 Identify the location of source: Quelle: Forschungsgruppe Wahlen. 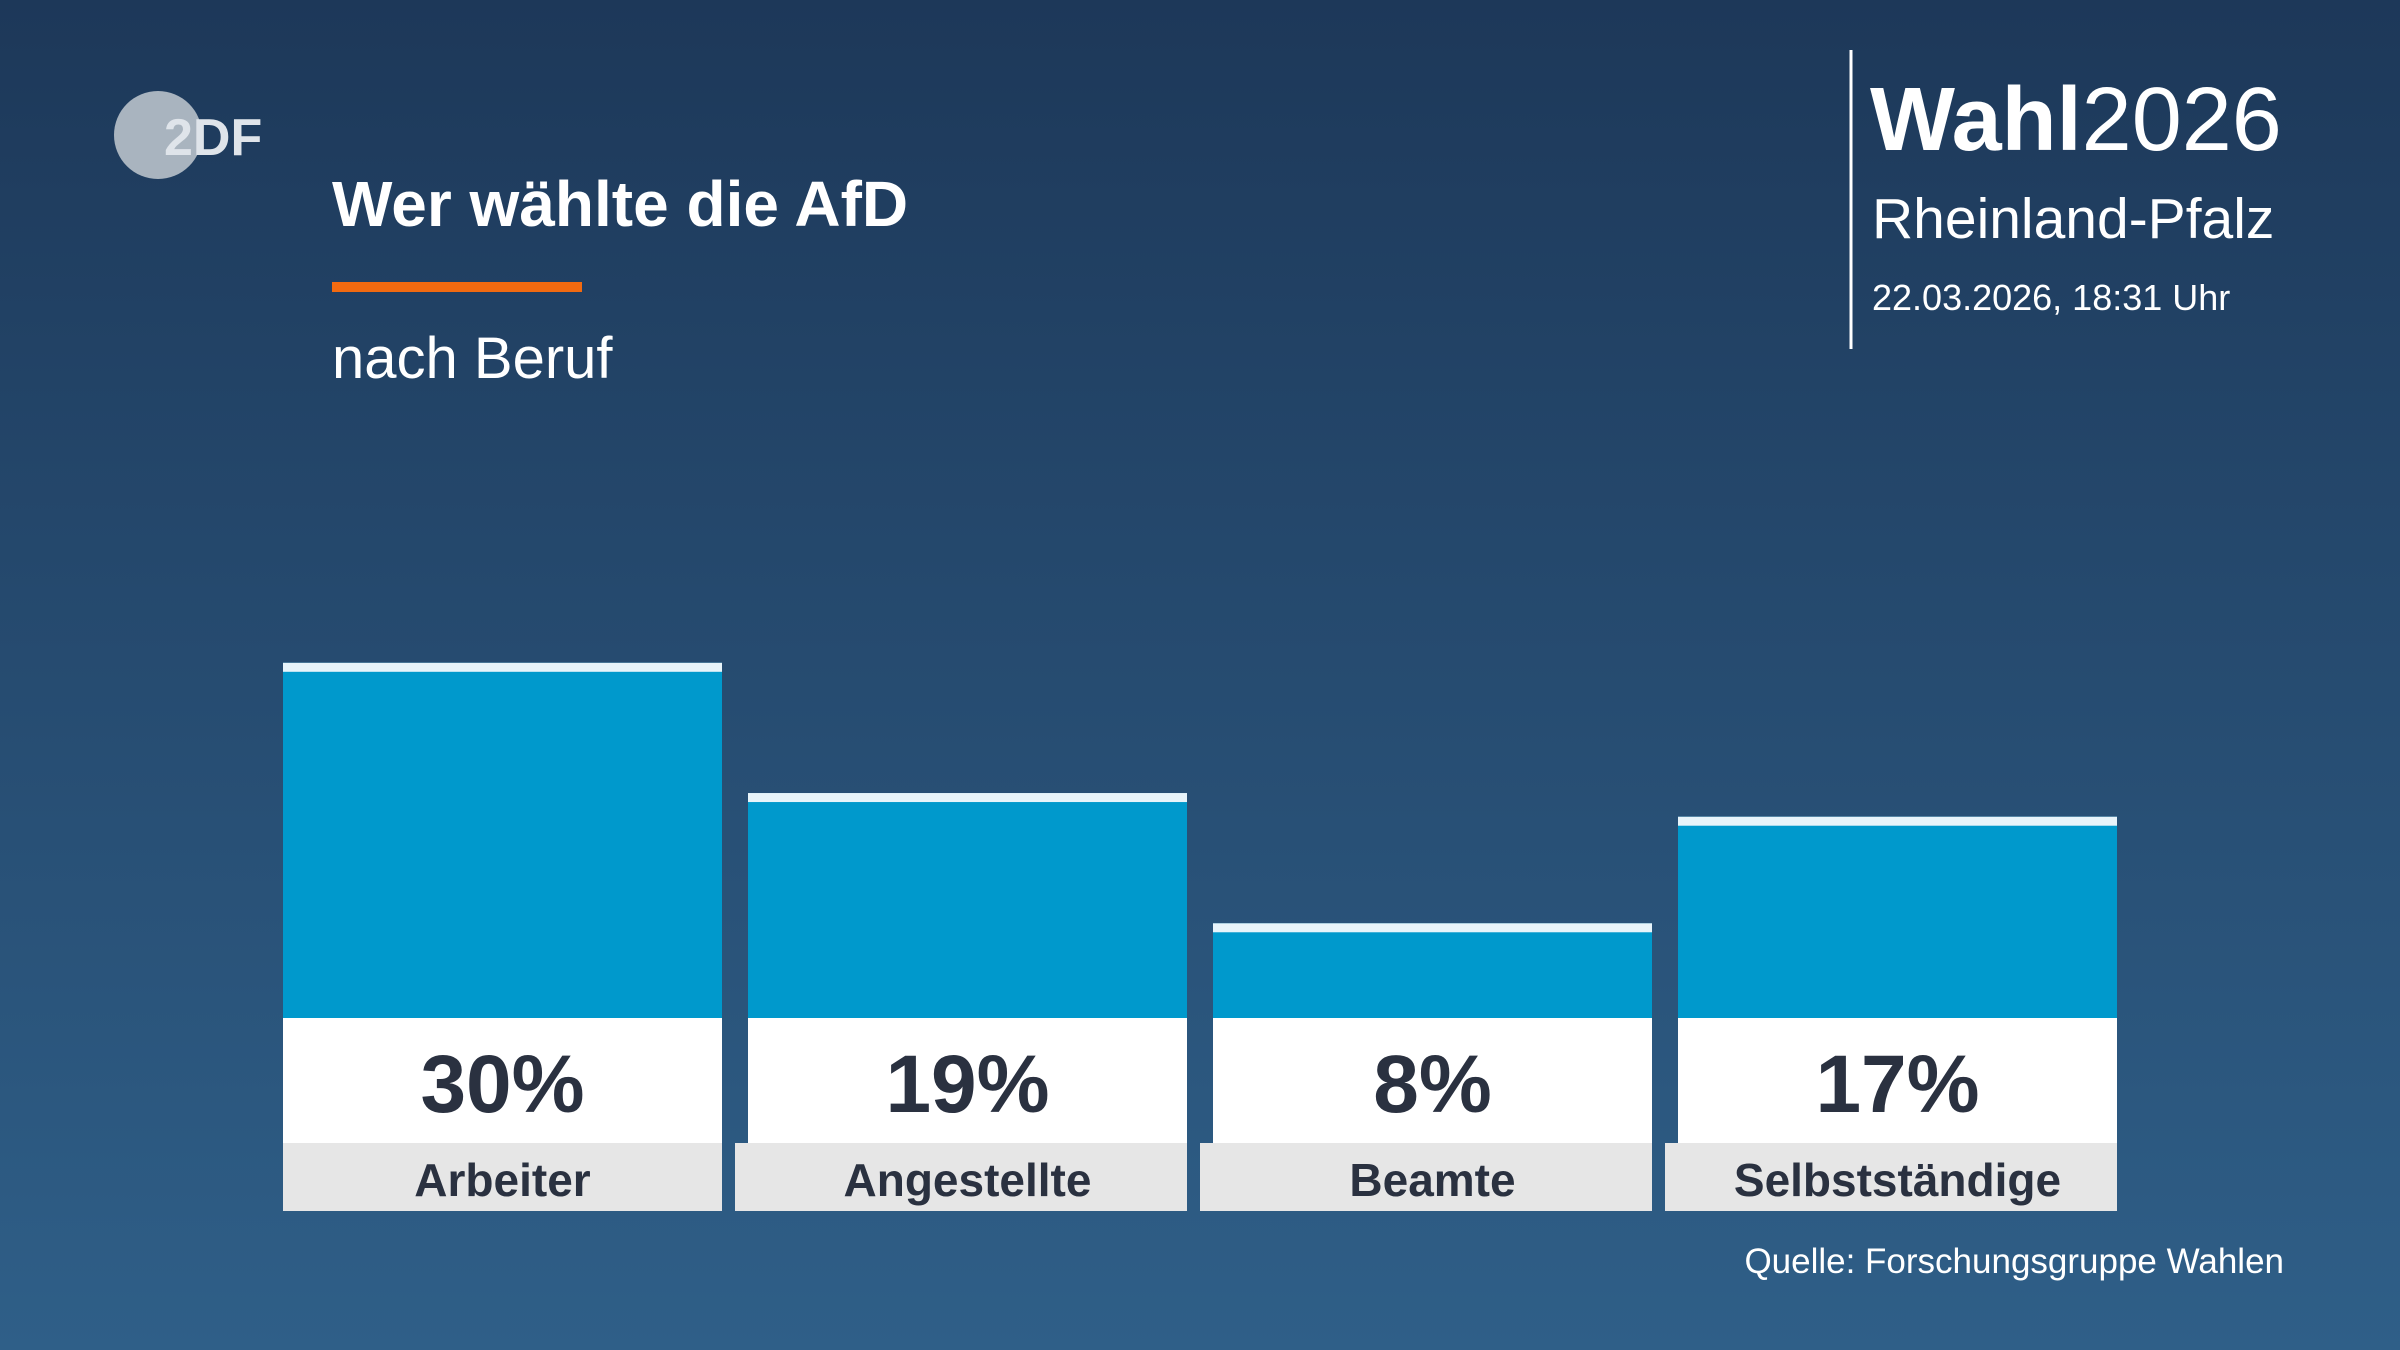
(2014, 1261).